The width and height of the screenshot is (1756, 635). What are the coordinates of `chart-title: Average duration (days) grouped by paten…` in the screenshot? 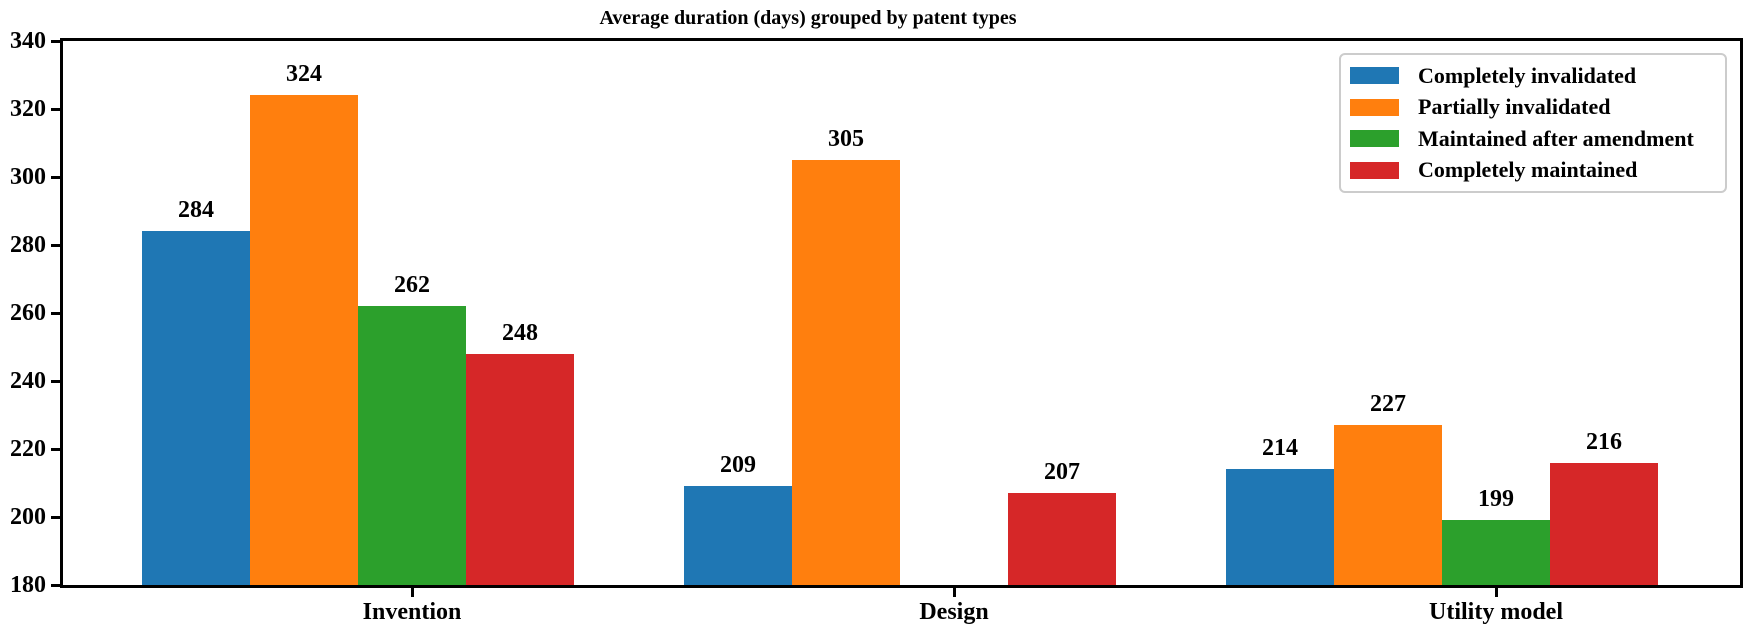 It's located at (808, 18).